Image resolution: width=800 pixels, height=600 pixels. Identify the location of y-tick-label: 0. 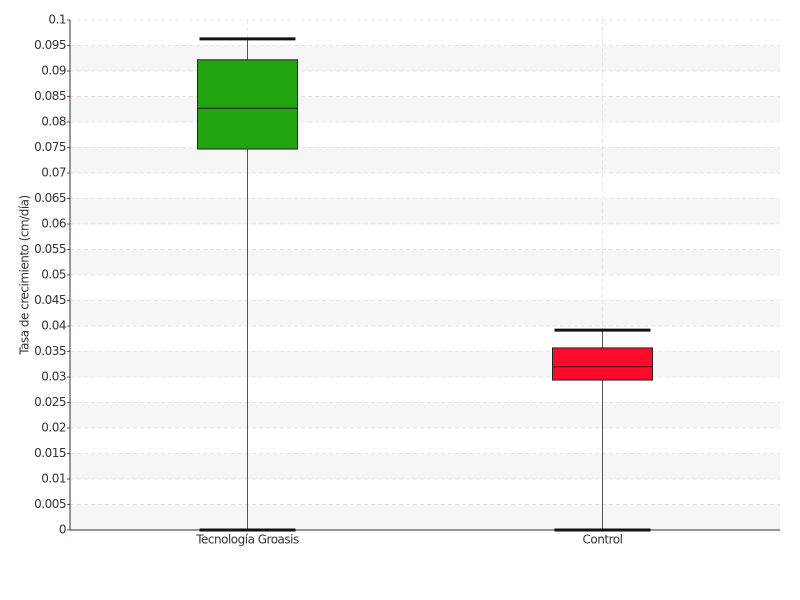
(62, 530).